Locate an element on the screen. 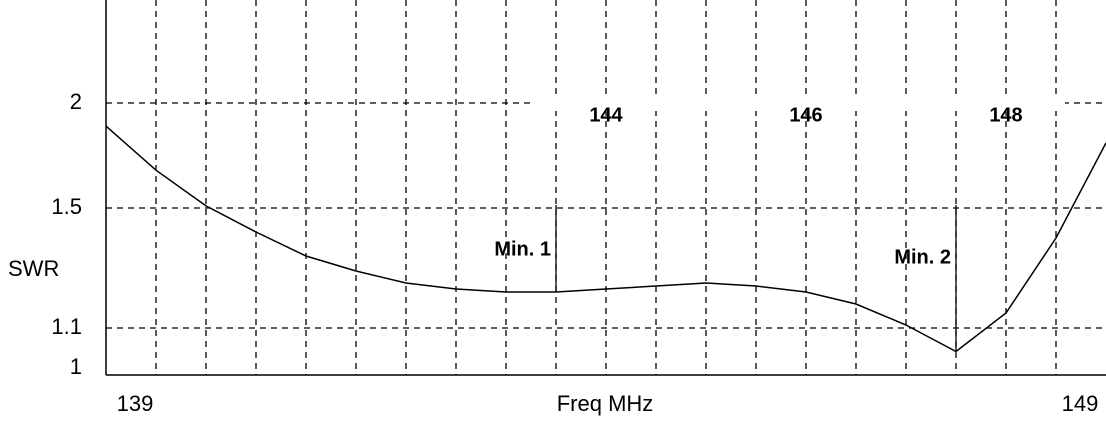 Image resolution: width=1106 pixels, height=422 pixels. y-tick-label: 2 is located at coordinates (76, 101).